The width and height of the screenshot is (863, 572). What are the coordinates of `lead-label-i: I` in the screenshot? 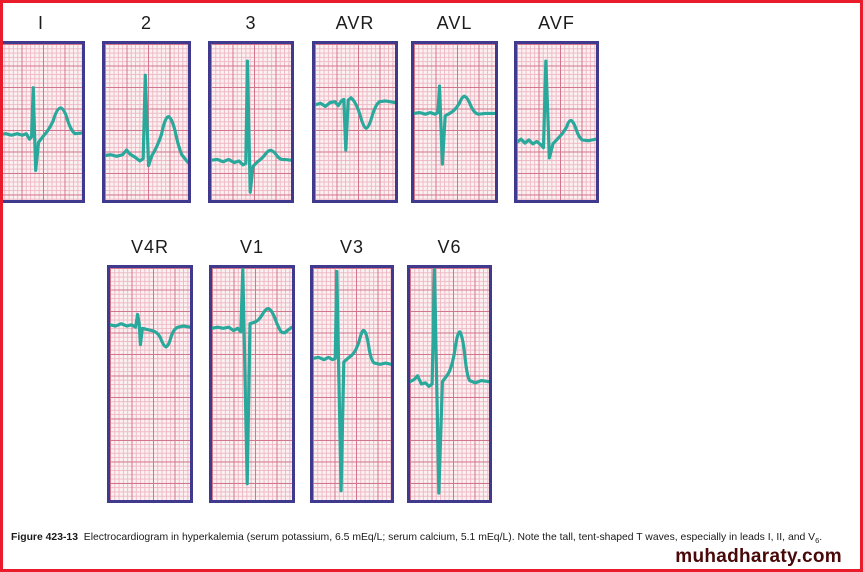 It's located at (40, 23).